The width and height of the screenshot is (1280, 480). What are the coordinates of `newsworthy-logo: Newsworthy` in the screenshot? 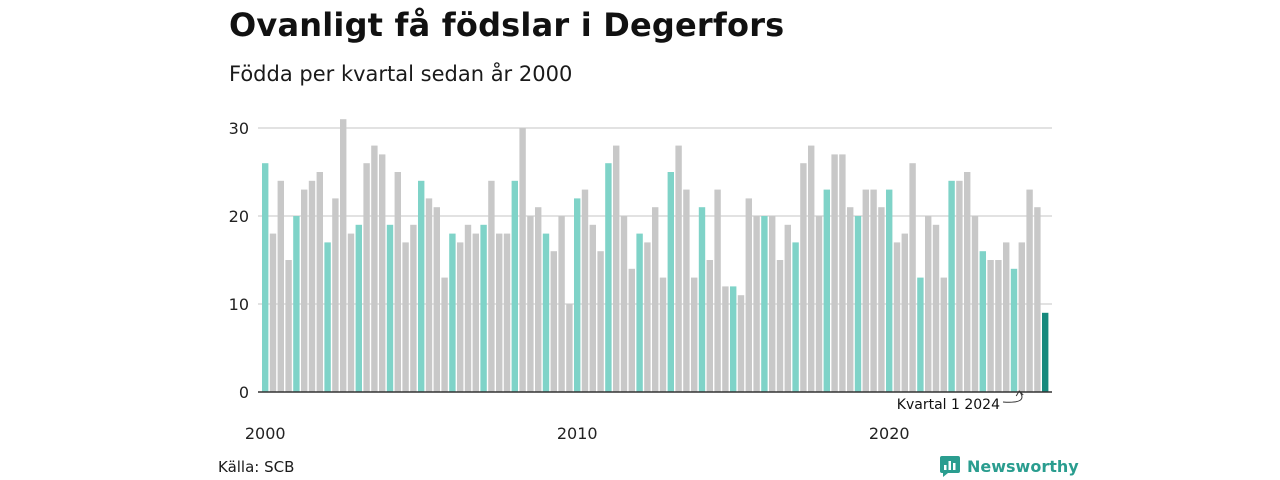 It's located at (1009, 466).